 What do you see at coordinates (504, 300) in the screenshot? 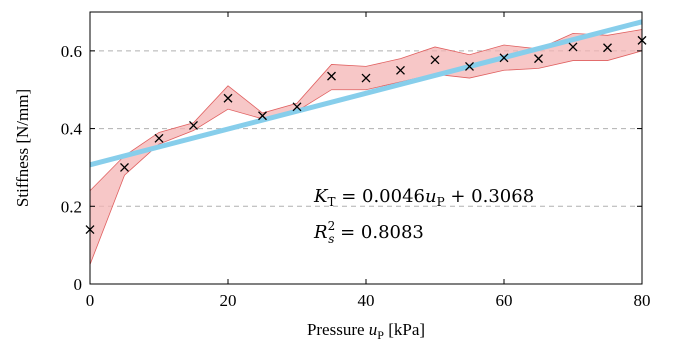
I see `x-tick-label: 60` at bounding box center [504, 300].